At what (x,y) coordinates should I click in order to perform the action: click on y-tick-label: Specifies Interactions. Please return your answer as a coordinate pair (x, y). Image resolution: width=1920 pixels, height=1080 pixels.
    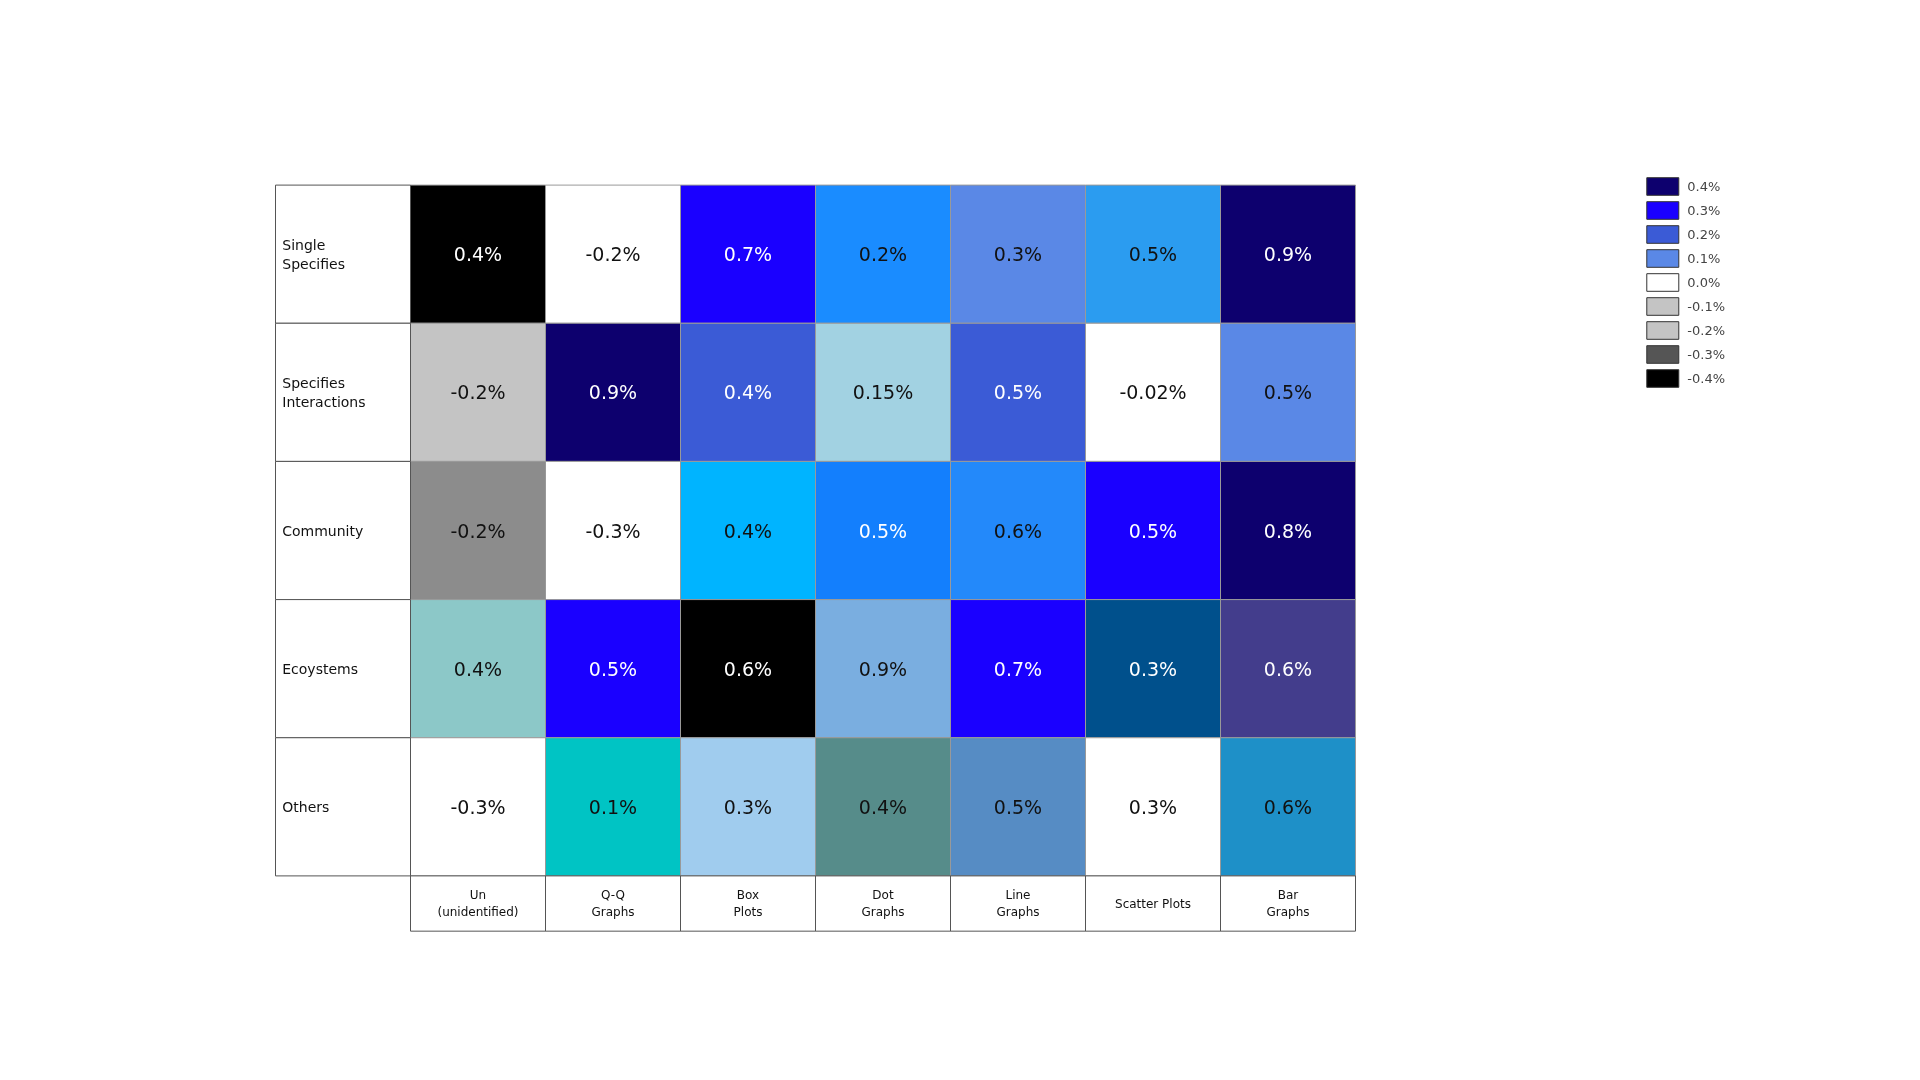
    Looking at the image, I should click on (324, 392).